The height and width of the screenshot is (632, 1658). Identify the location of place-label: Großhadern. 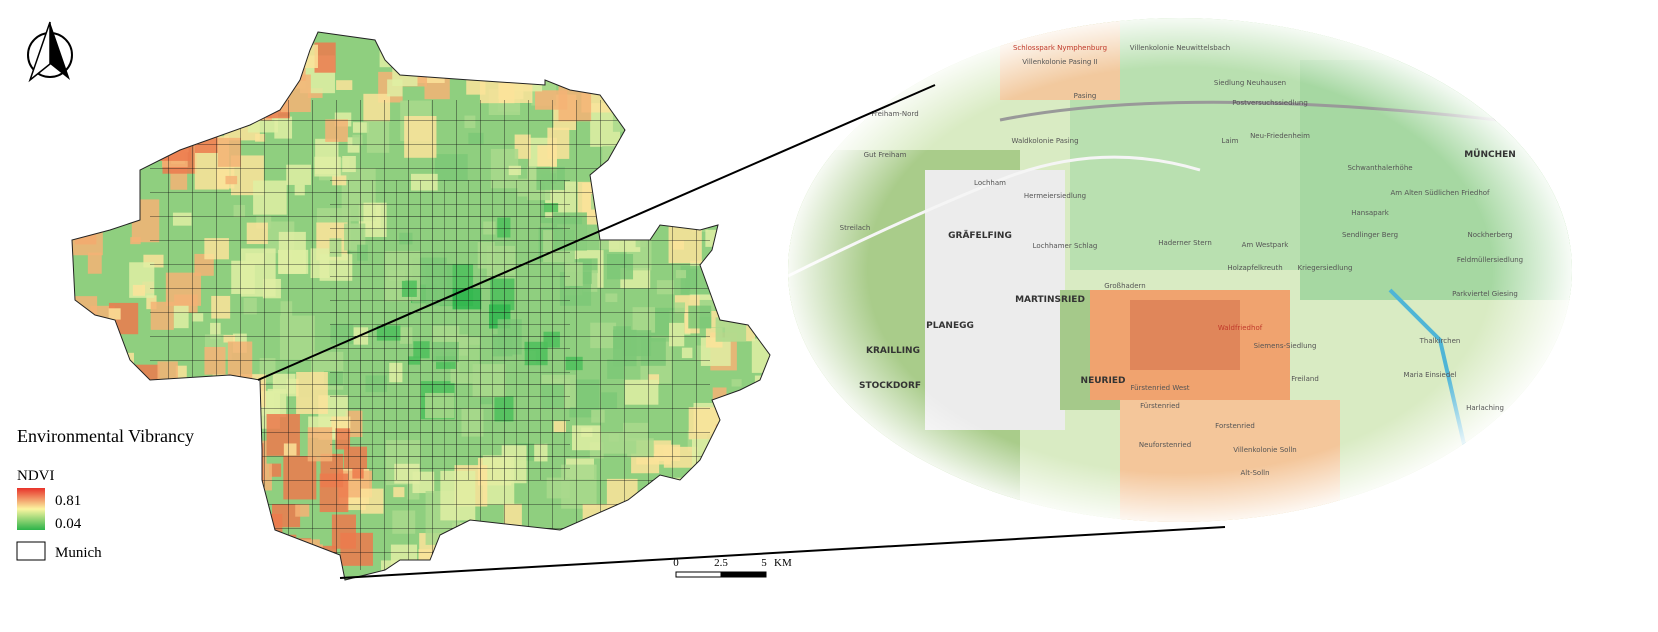
(1125, 286).